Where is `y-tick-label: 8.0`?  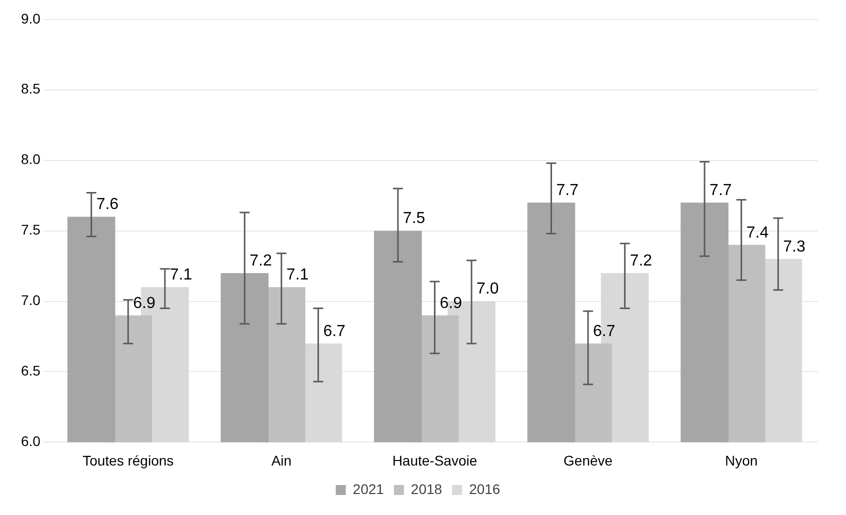 y-tick-label: 8.0 is located at coordinates (30, 159).